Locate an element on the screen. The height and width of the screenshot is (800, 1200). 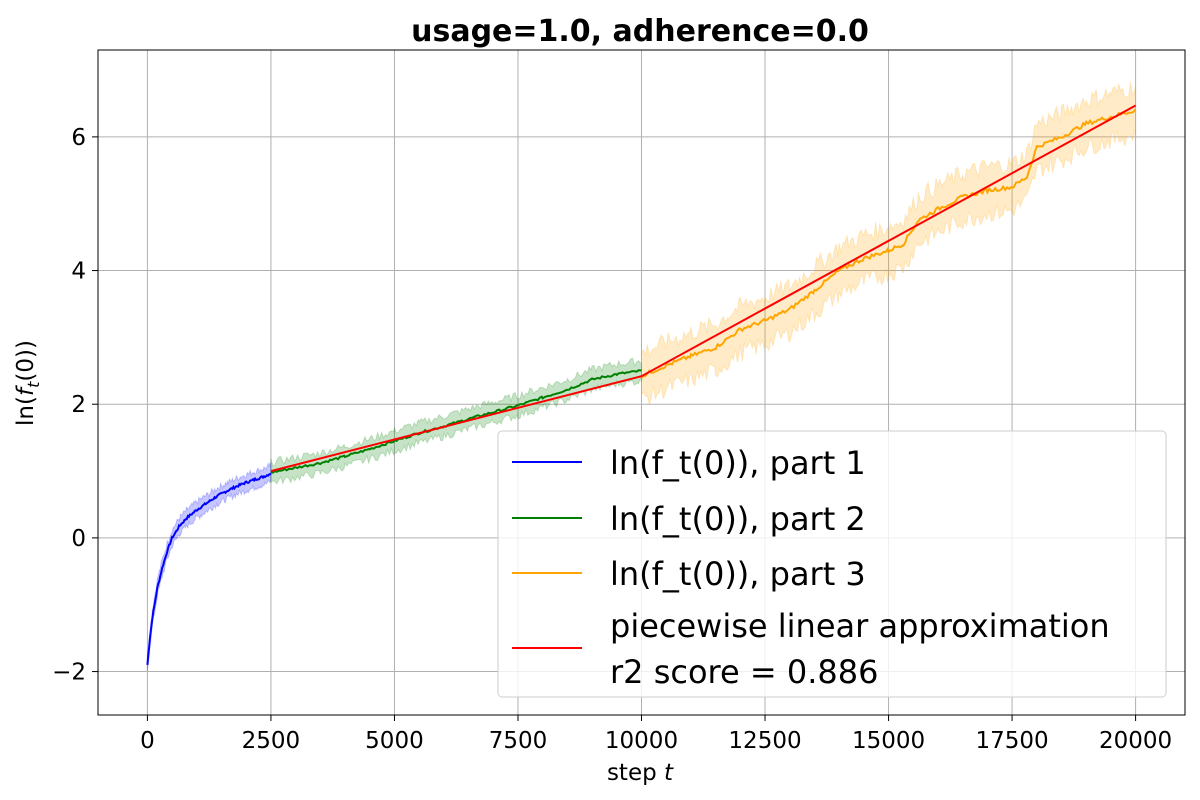
x-tick-label-1: 2500 is located at coordinates (271, 741).